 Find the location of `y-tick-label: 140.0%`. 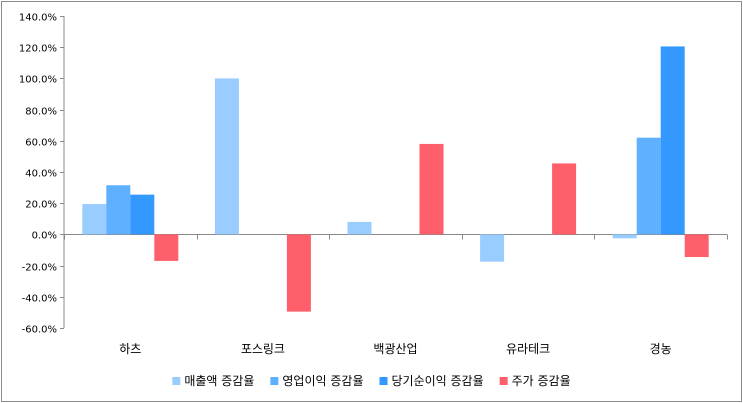

y-tick-label: 140.0% is located at coordinates (38, 18).